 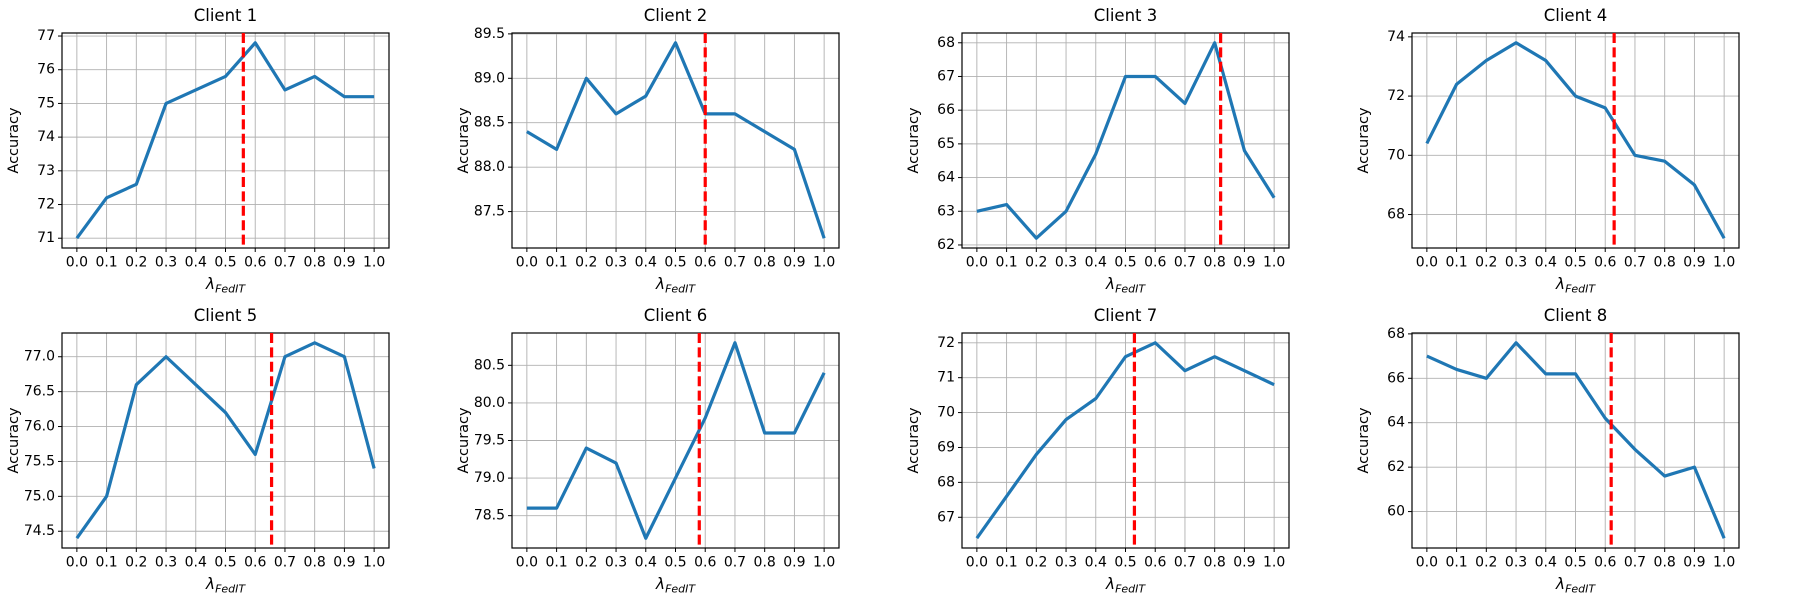 I want to click on x-tick-label: 0.4, so click(x=1096, y=563).